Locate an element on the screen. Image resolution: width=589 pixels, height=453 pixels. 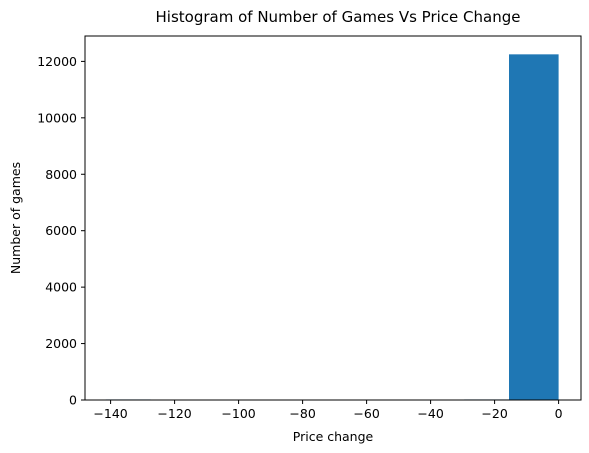
x-axis-label: Price change is located at coordinates (333, 436).